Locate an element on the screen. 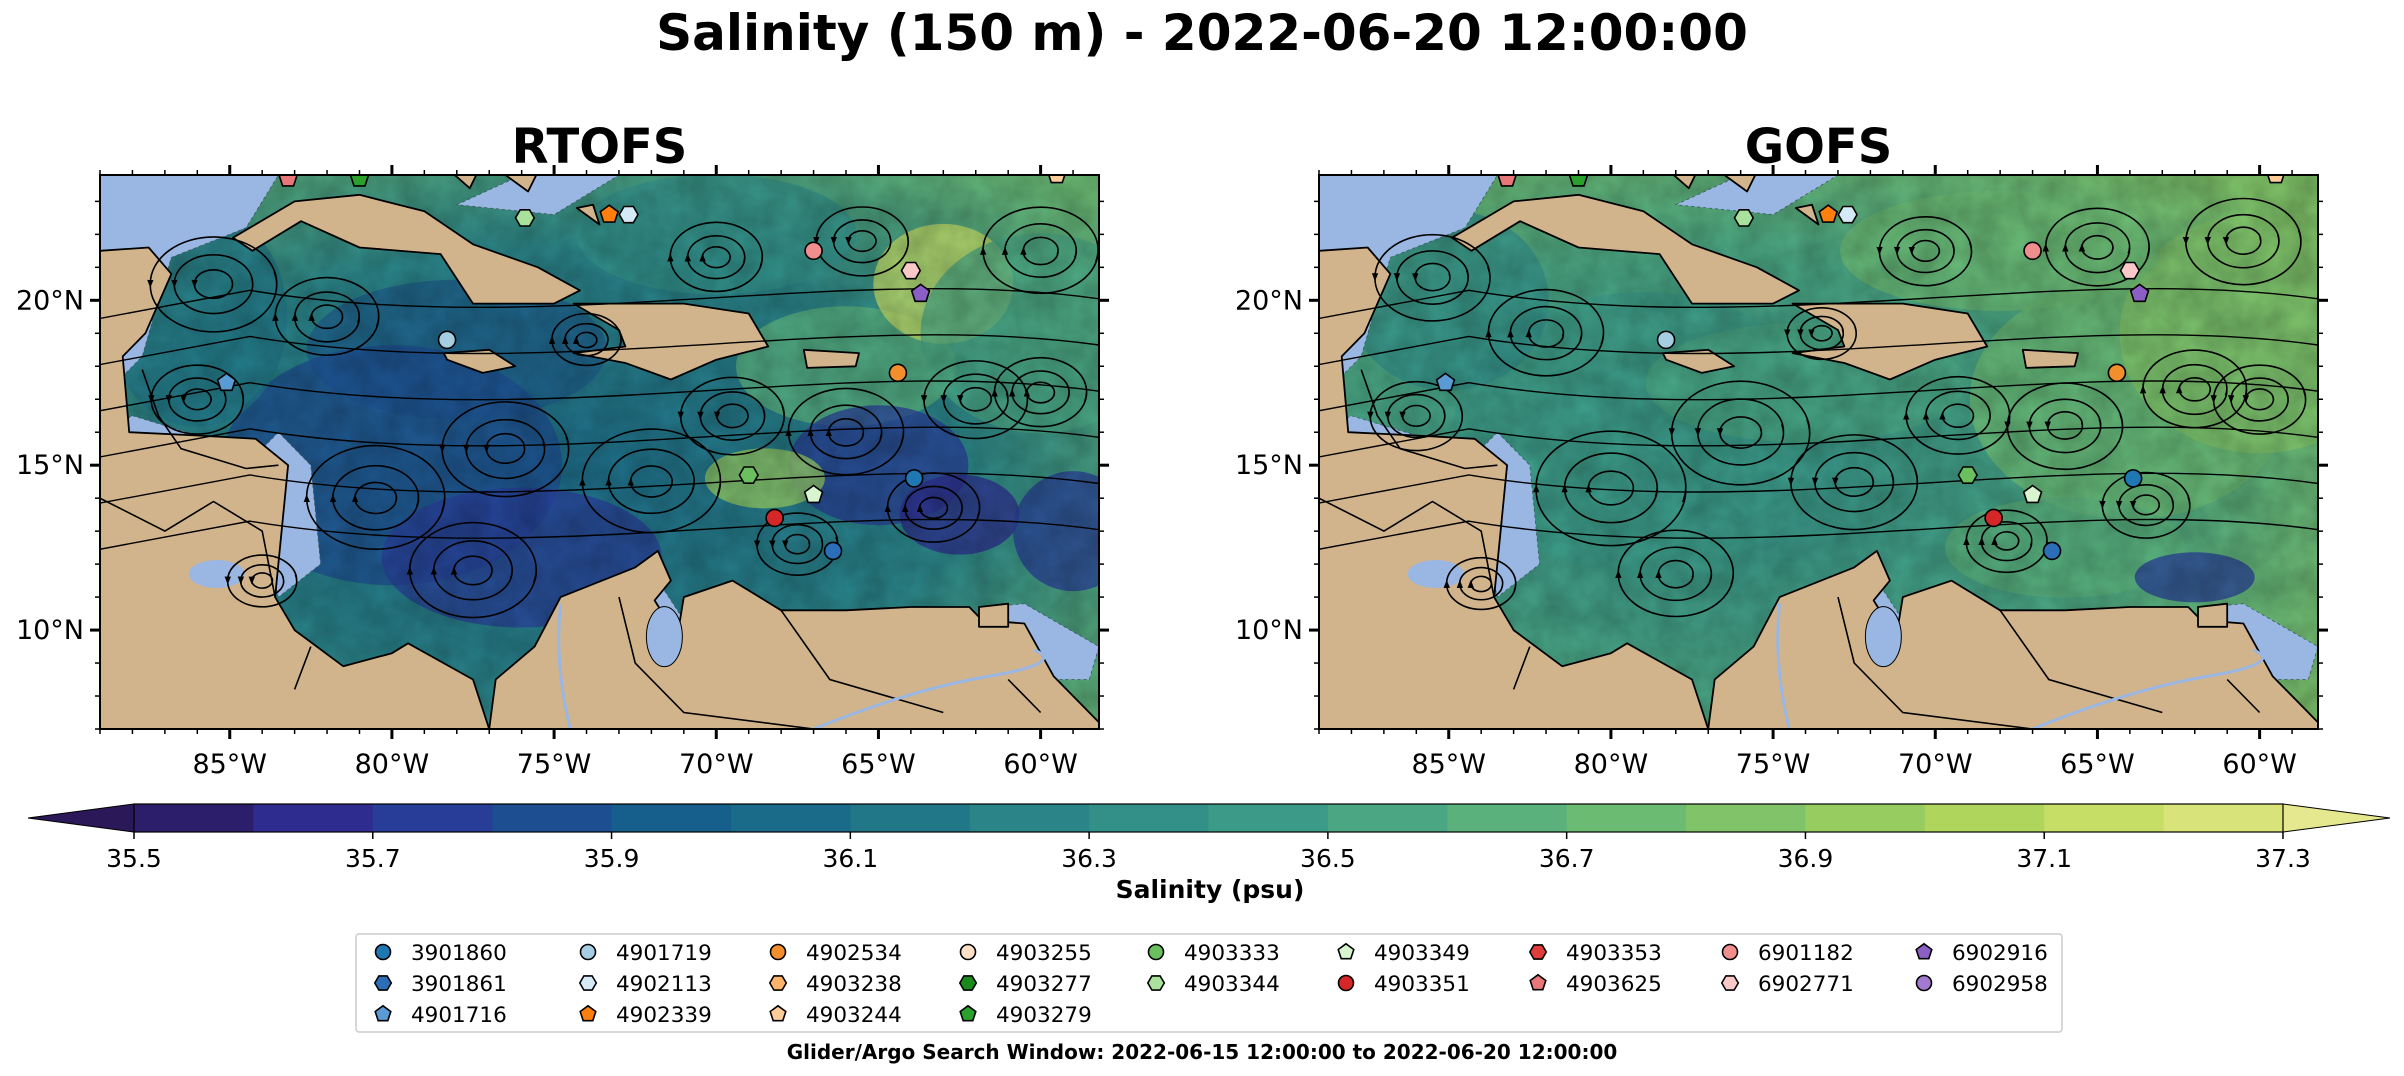 Image resolution: width=2404 pixels, height=1076 pixels. orinoco-river is located at coordinates (929, 688).